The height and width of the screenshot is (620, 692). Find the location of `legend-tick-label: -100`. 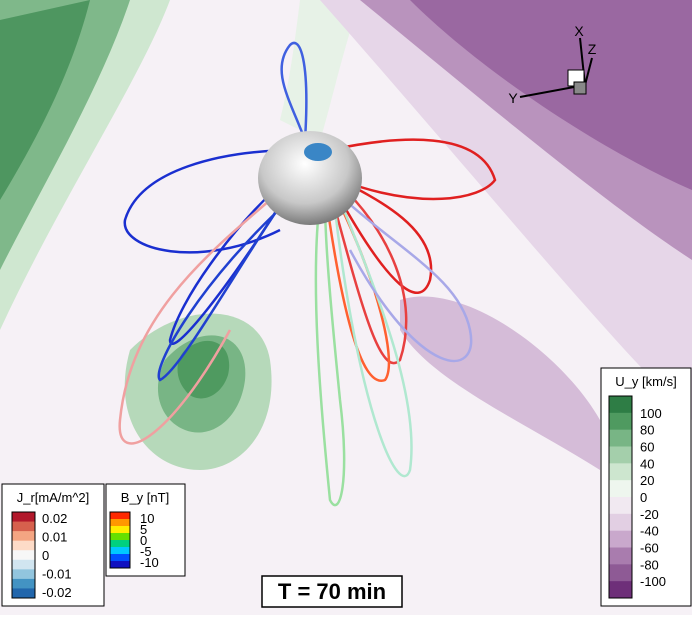

legend-tick-label: -100 is located at coordinates (653, 581).